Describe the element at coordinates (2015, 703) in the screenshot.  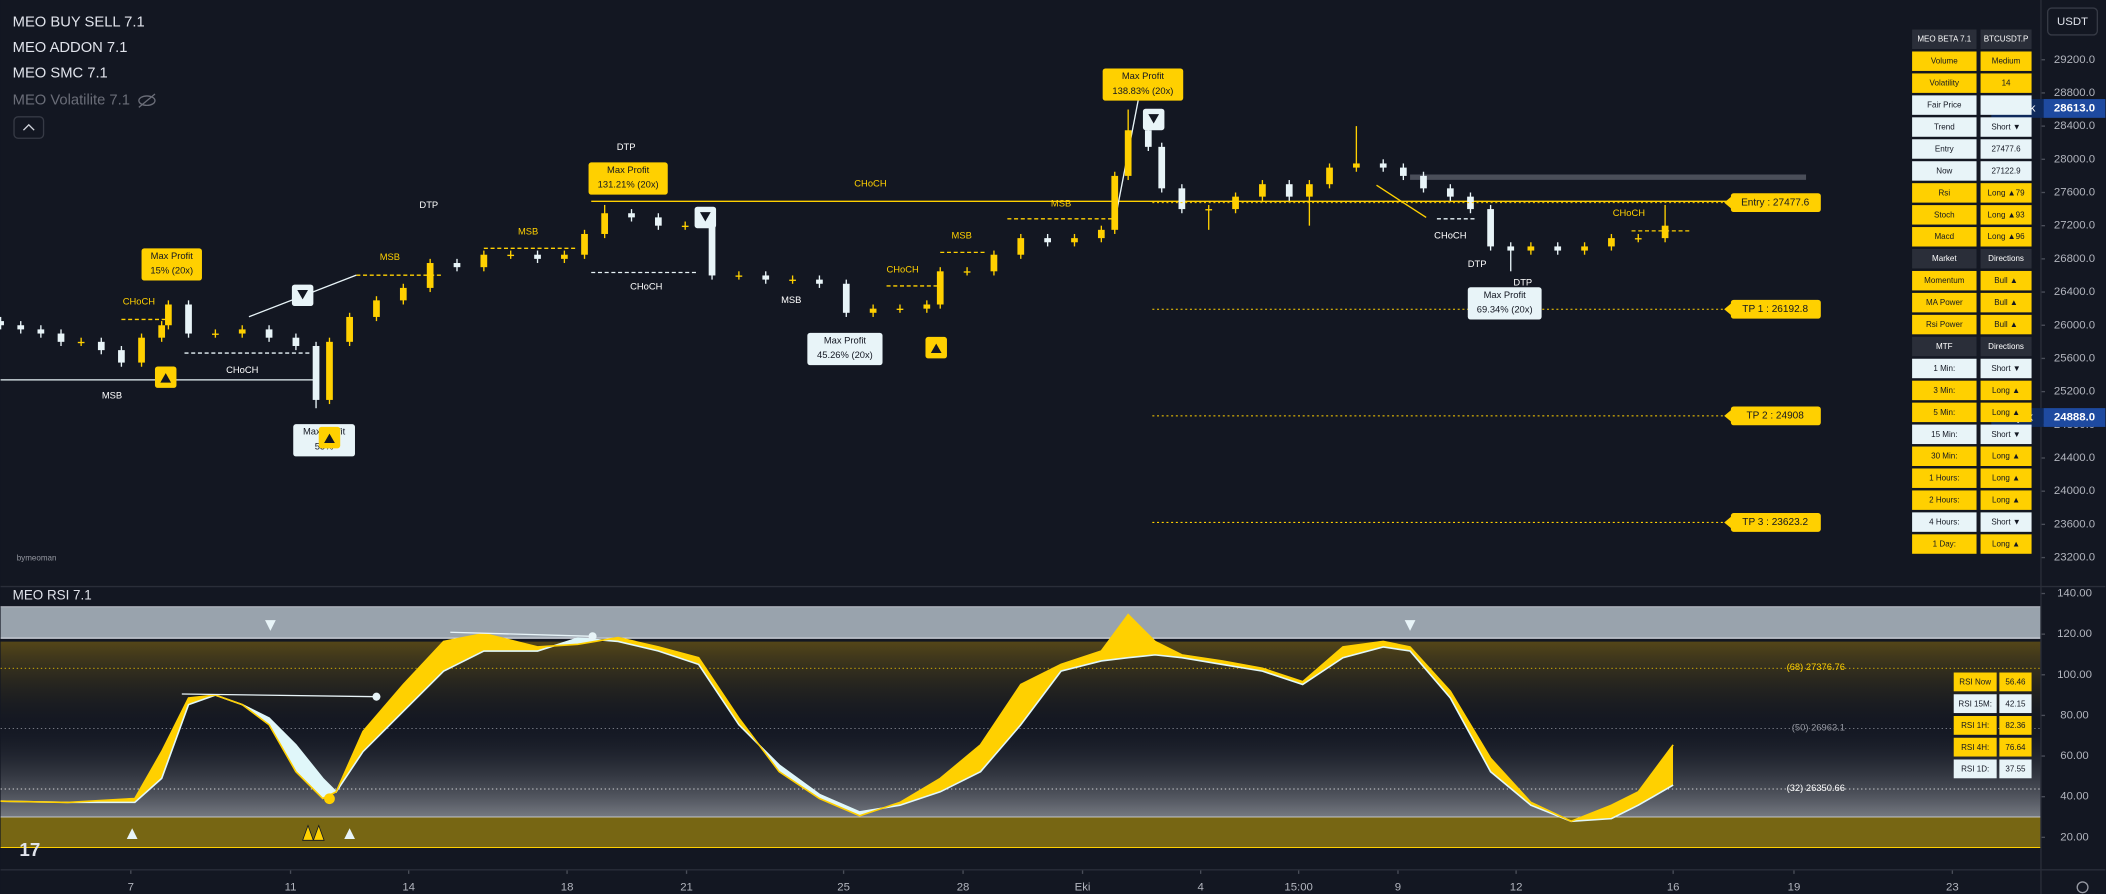
I see `table-text: 42.15` at that location.